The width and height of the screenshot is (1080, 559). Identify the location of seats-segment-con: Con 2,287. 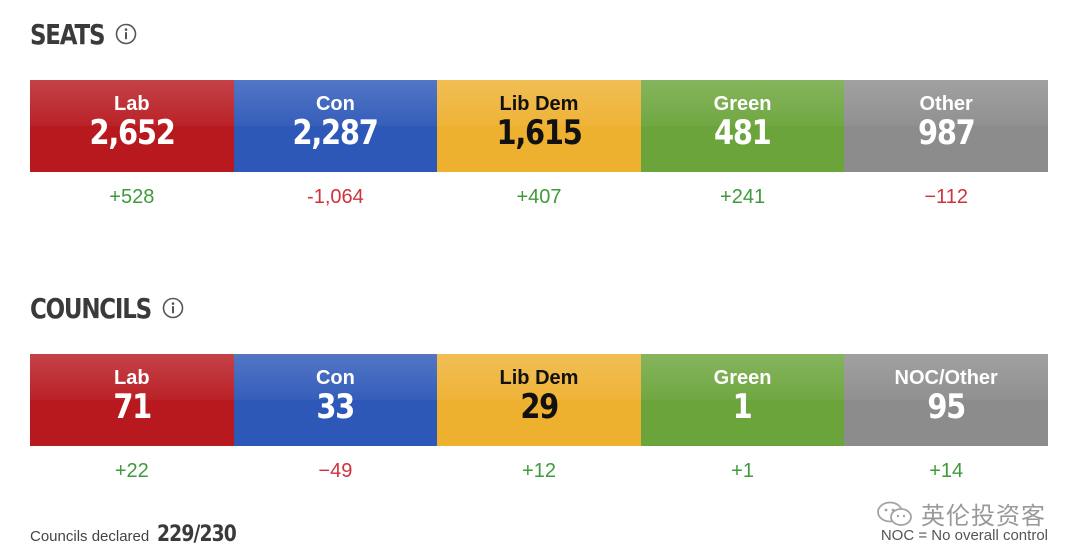
(335, 126).